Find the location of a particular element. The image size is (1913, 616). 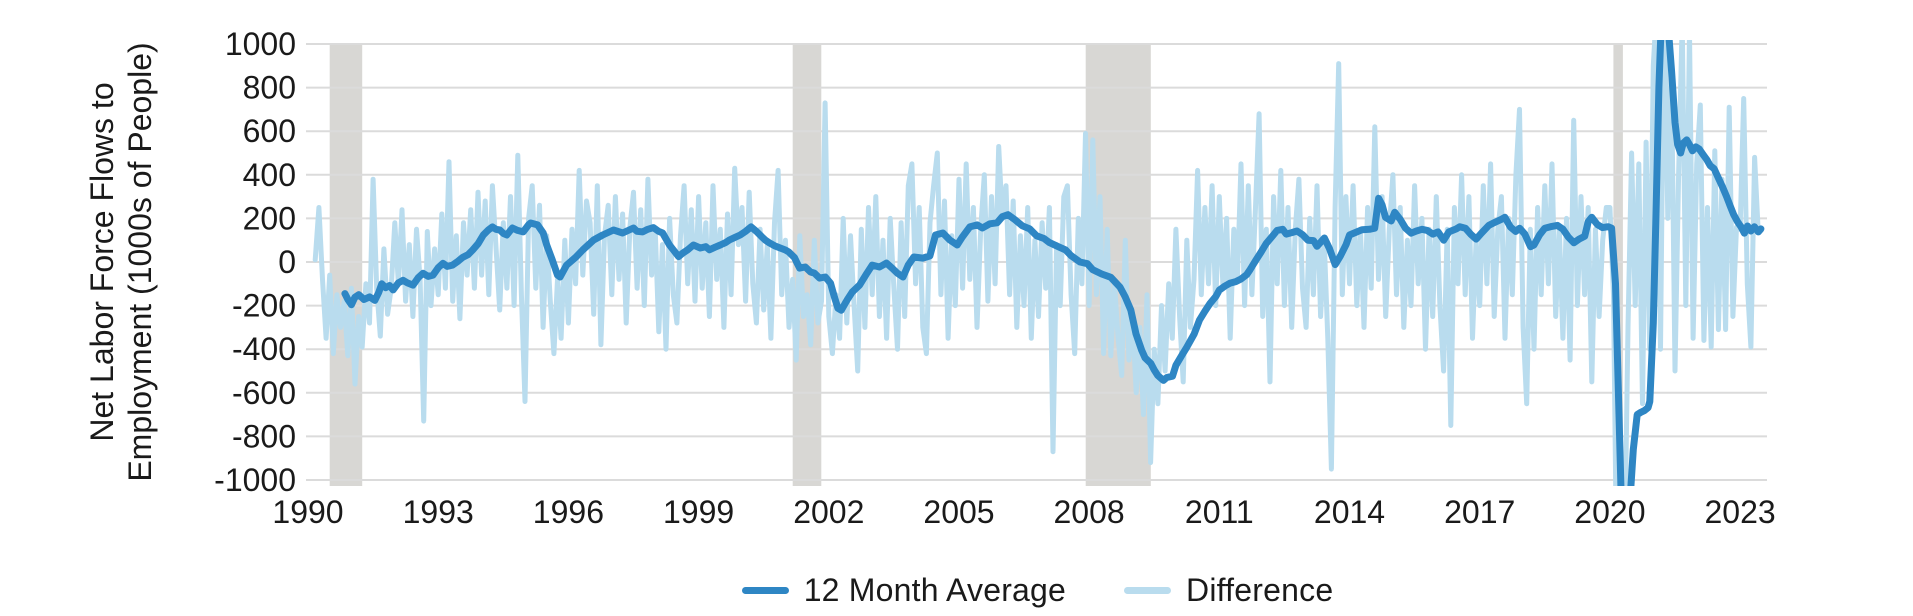

x-tick-label: 2002 is located at coordinates (828, 512).